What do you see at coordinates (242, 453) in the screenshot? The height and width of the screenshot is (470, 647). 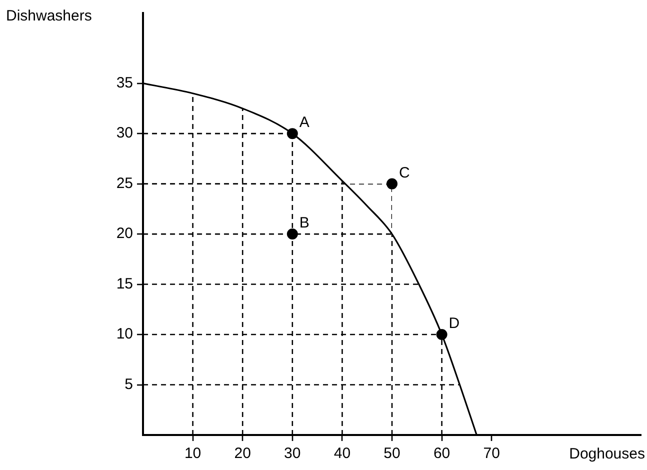 I see `x-tick-label: 20` at bounding box center [242, 453].